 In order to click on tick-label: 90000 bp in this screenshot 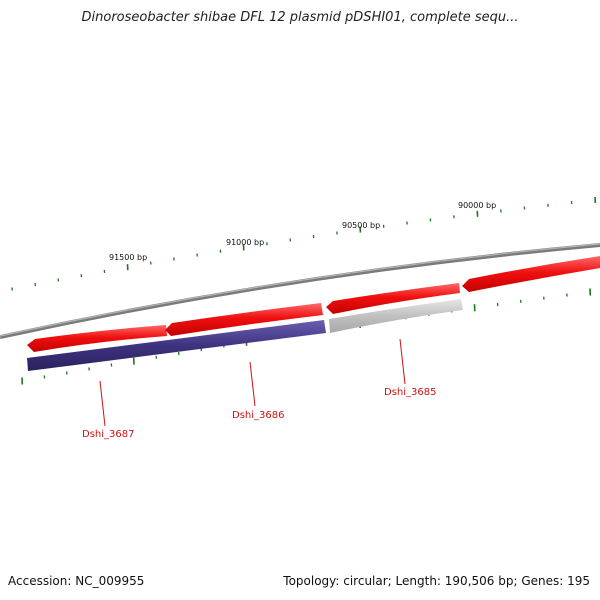, I will do `click(477, 205)`.